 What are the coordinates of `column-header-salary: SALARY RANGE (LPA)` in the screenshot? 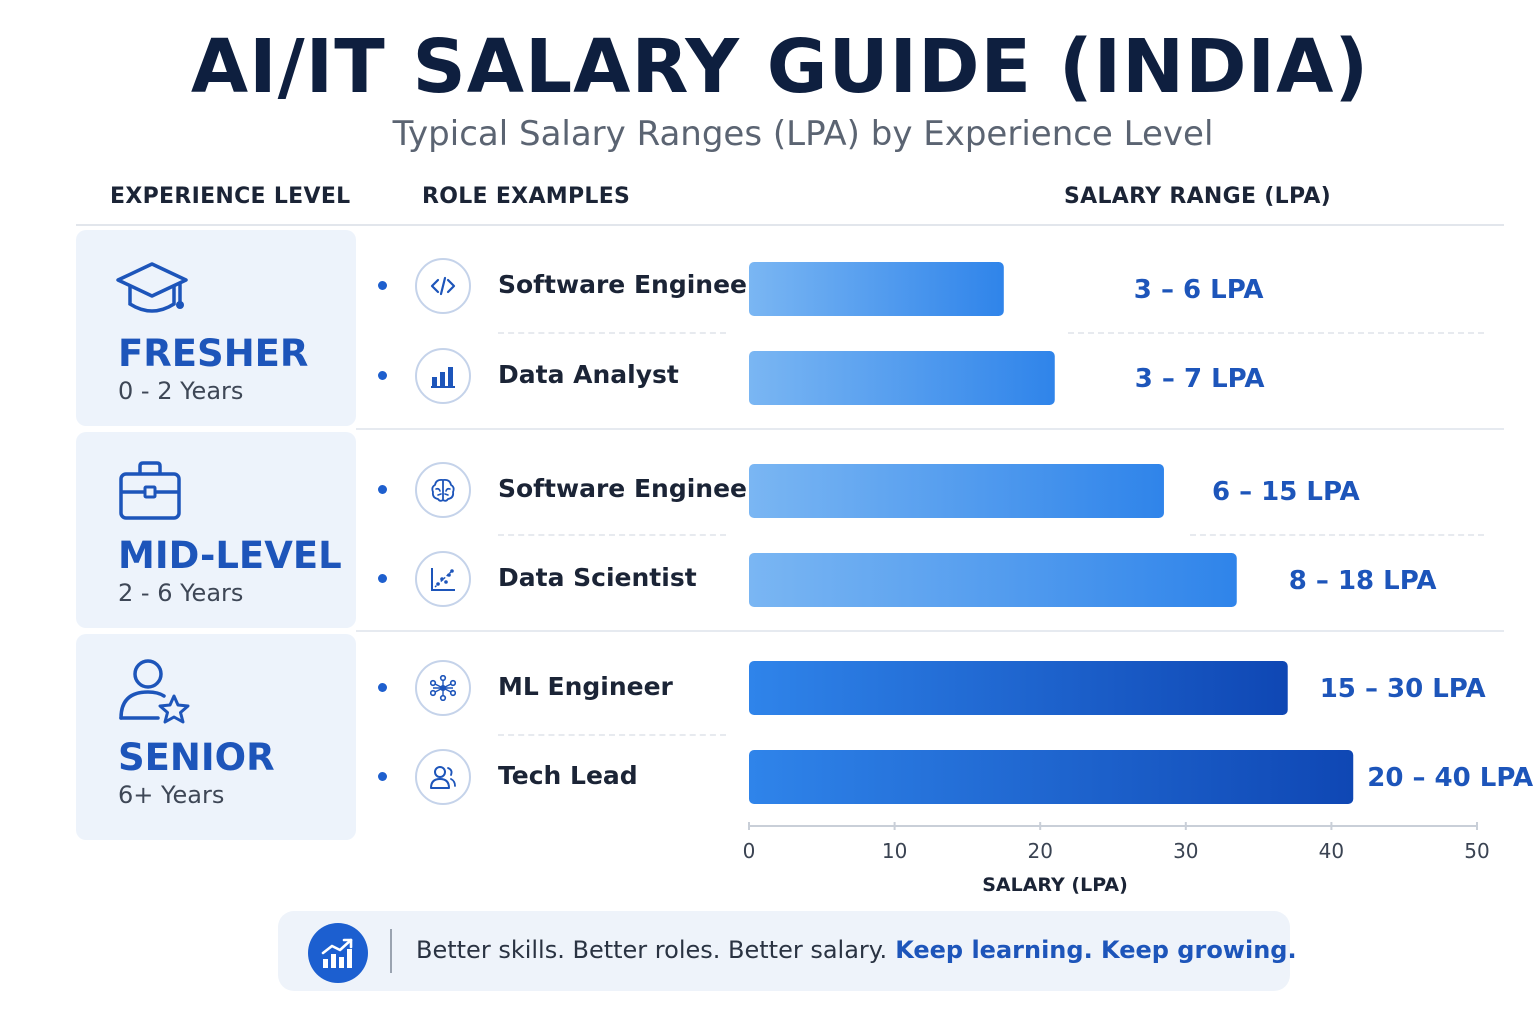 It's located at (1198, 196).